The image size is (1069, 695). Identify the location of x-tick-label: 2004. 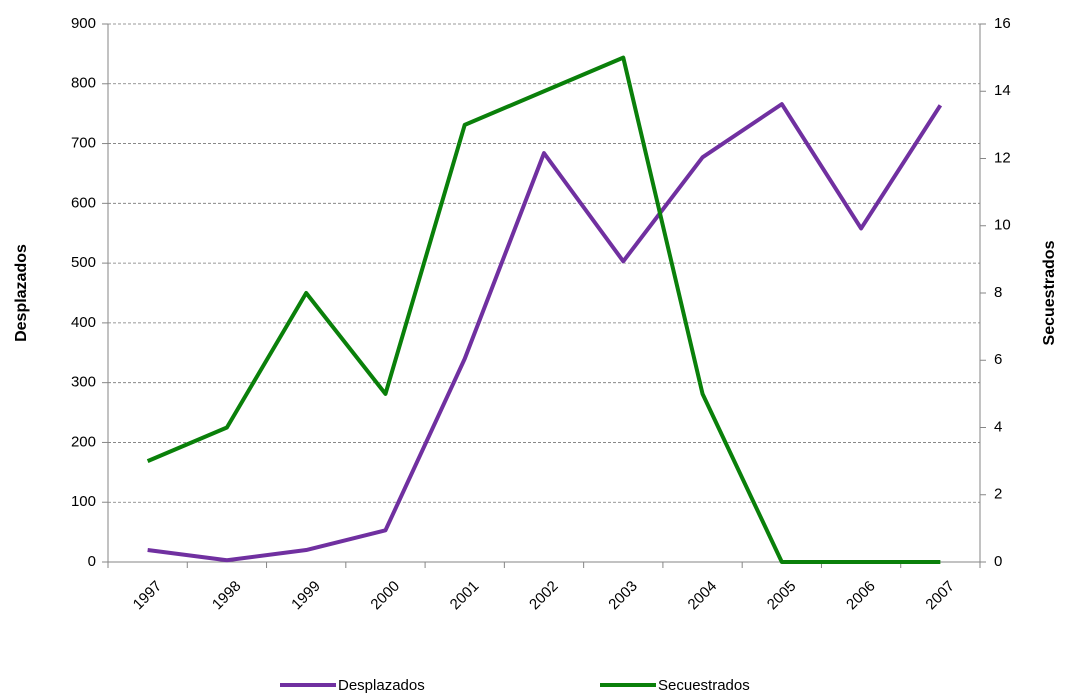
(703, 596).